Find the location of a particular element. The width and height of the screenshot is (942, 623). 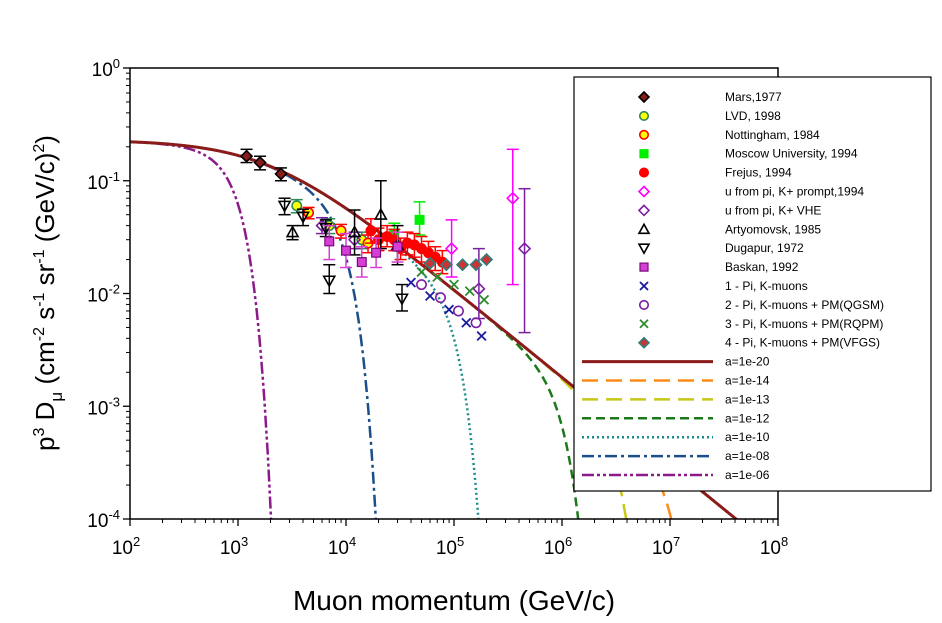

legend-label: a=1e-13 is located at coordinates (747, 399).